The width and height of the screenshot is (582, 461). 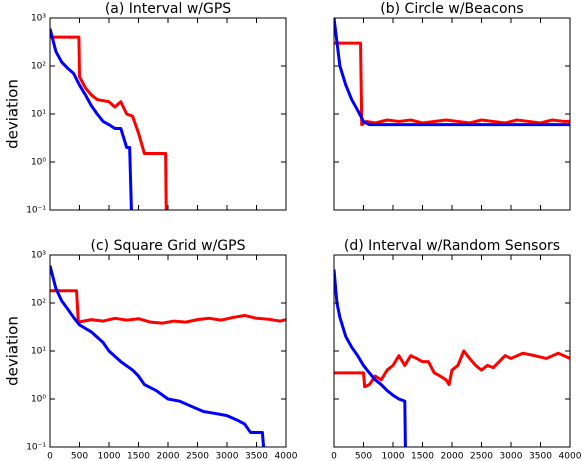 What do you see at coordinates (452, 246) in the screenshot?
I see `subplot-title: (d) Interval w/Random Sensors` at bounding box center [452, 246].